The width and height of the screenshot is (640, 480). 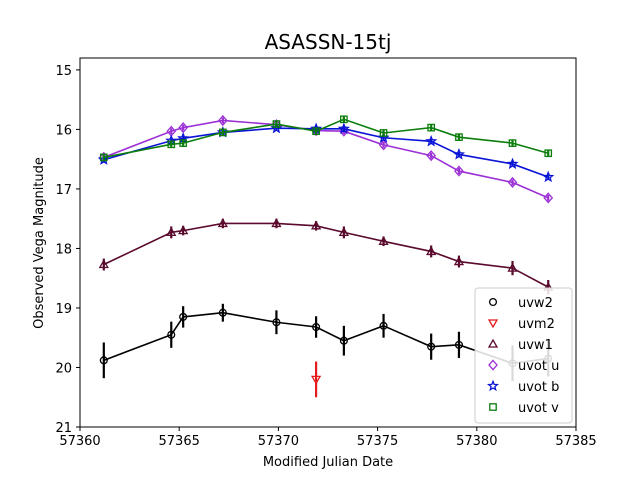 What do you see at coordinates (63, 368) in the screenshot?
I see `y-tick-label: 20` at bounding box center [63, 368].